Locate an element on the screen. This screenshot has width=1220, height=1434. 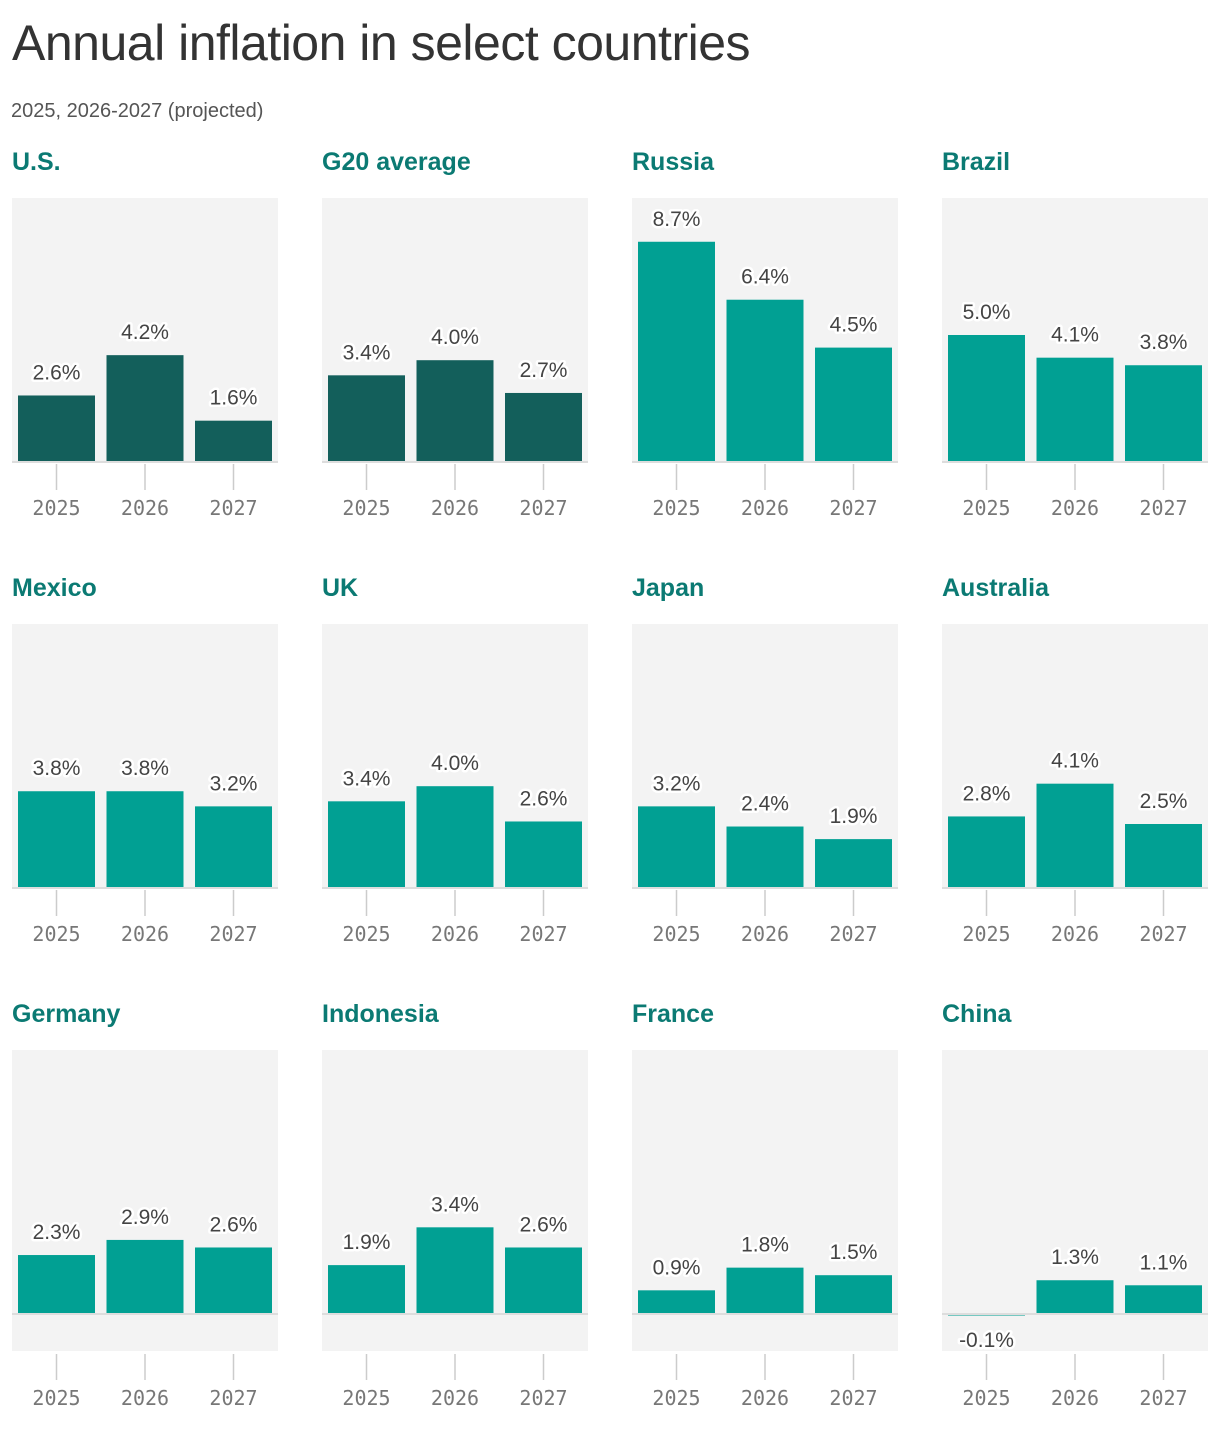
data-label: 2.8% is located at coordinates (987, 793).